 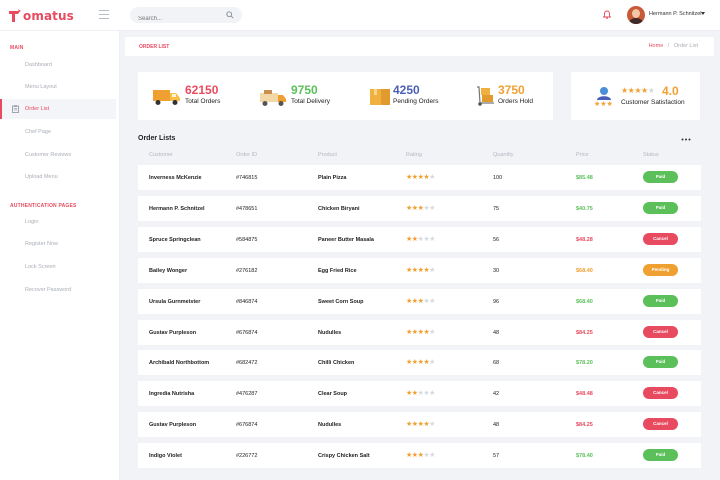 What do you see at coordinates (703, 13) in the screenshot?
I see `user-menu-caret-icon` at bounding box center [703, 13].